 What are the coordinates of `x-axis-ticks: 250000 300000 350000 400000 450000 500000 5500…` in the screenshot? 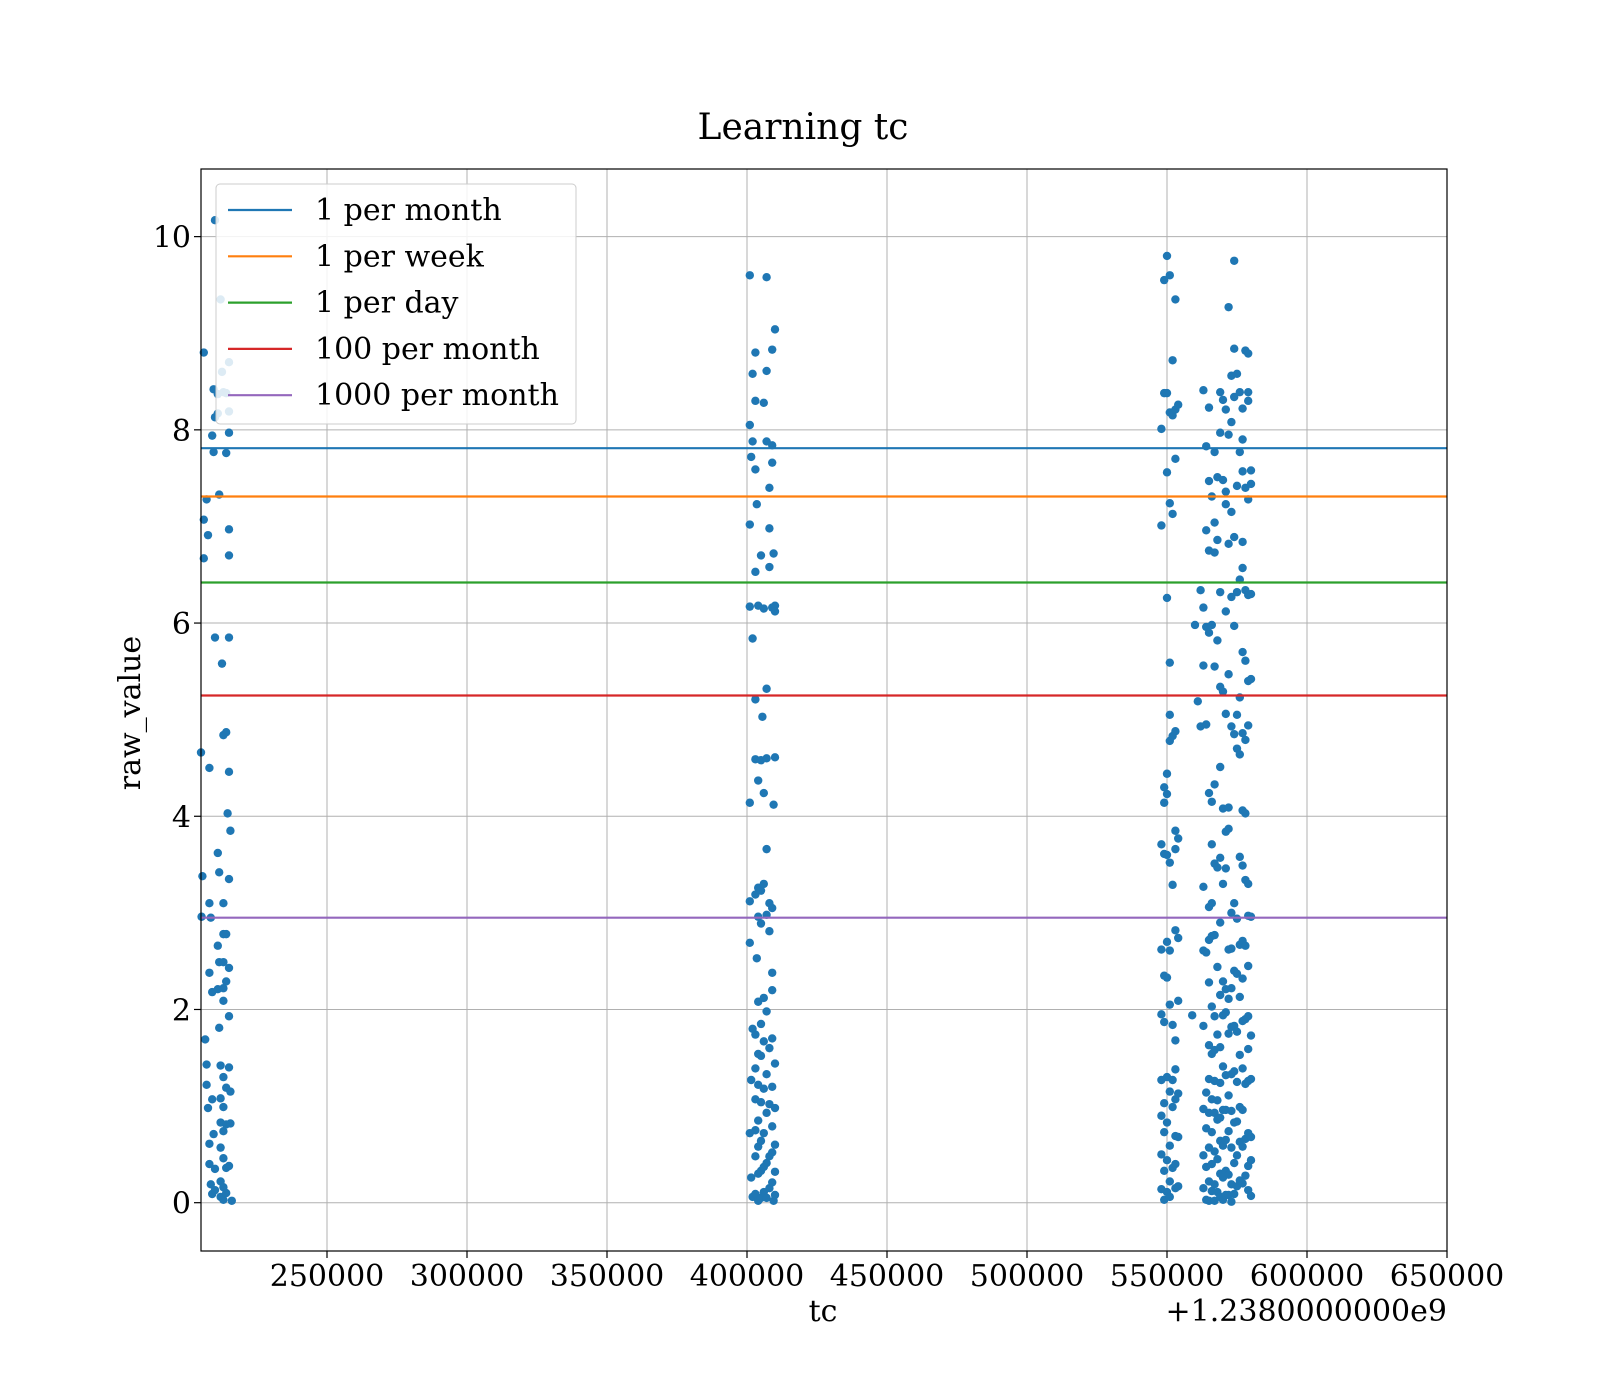 It's located at (887, 1272).